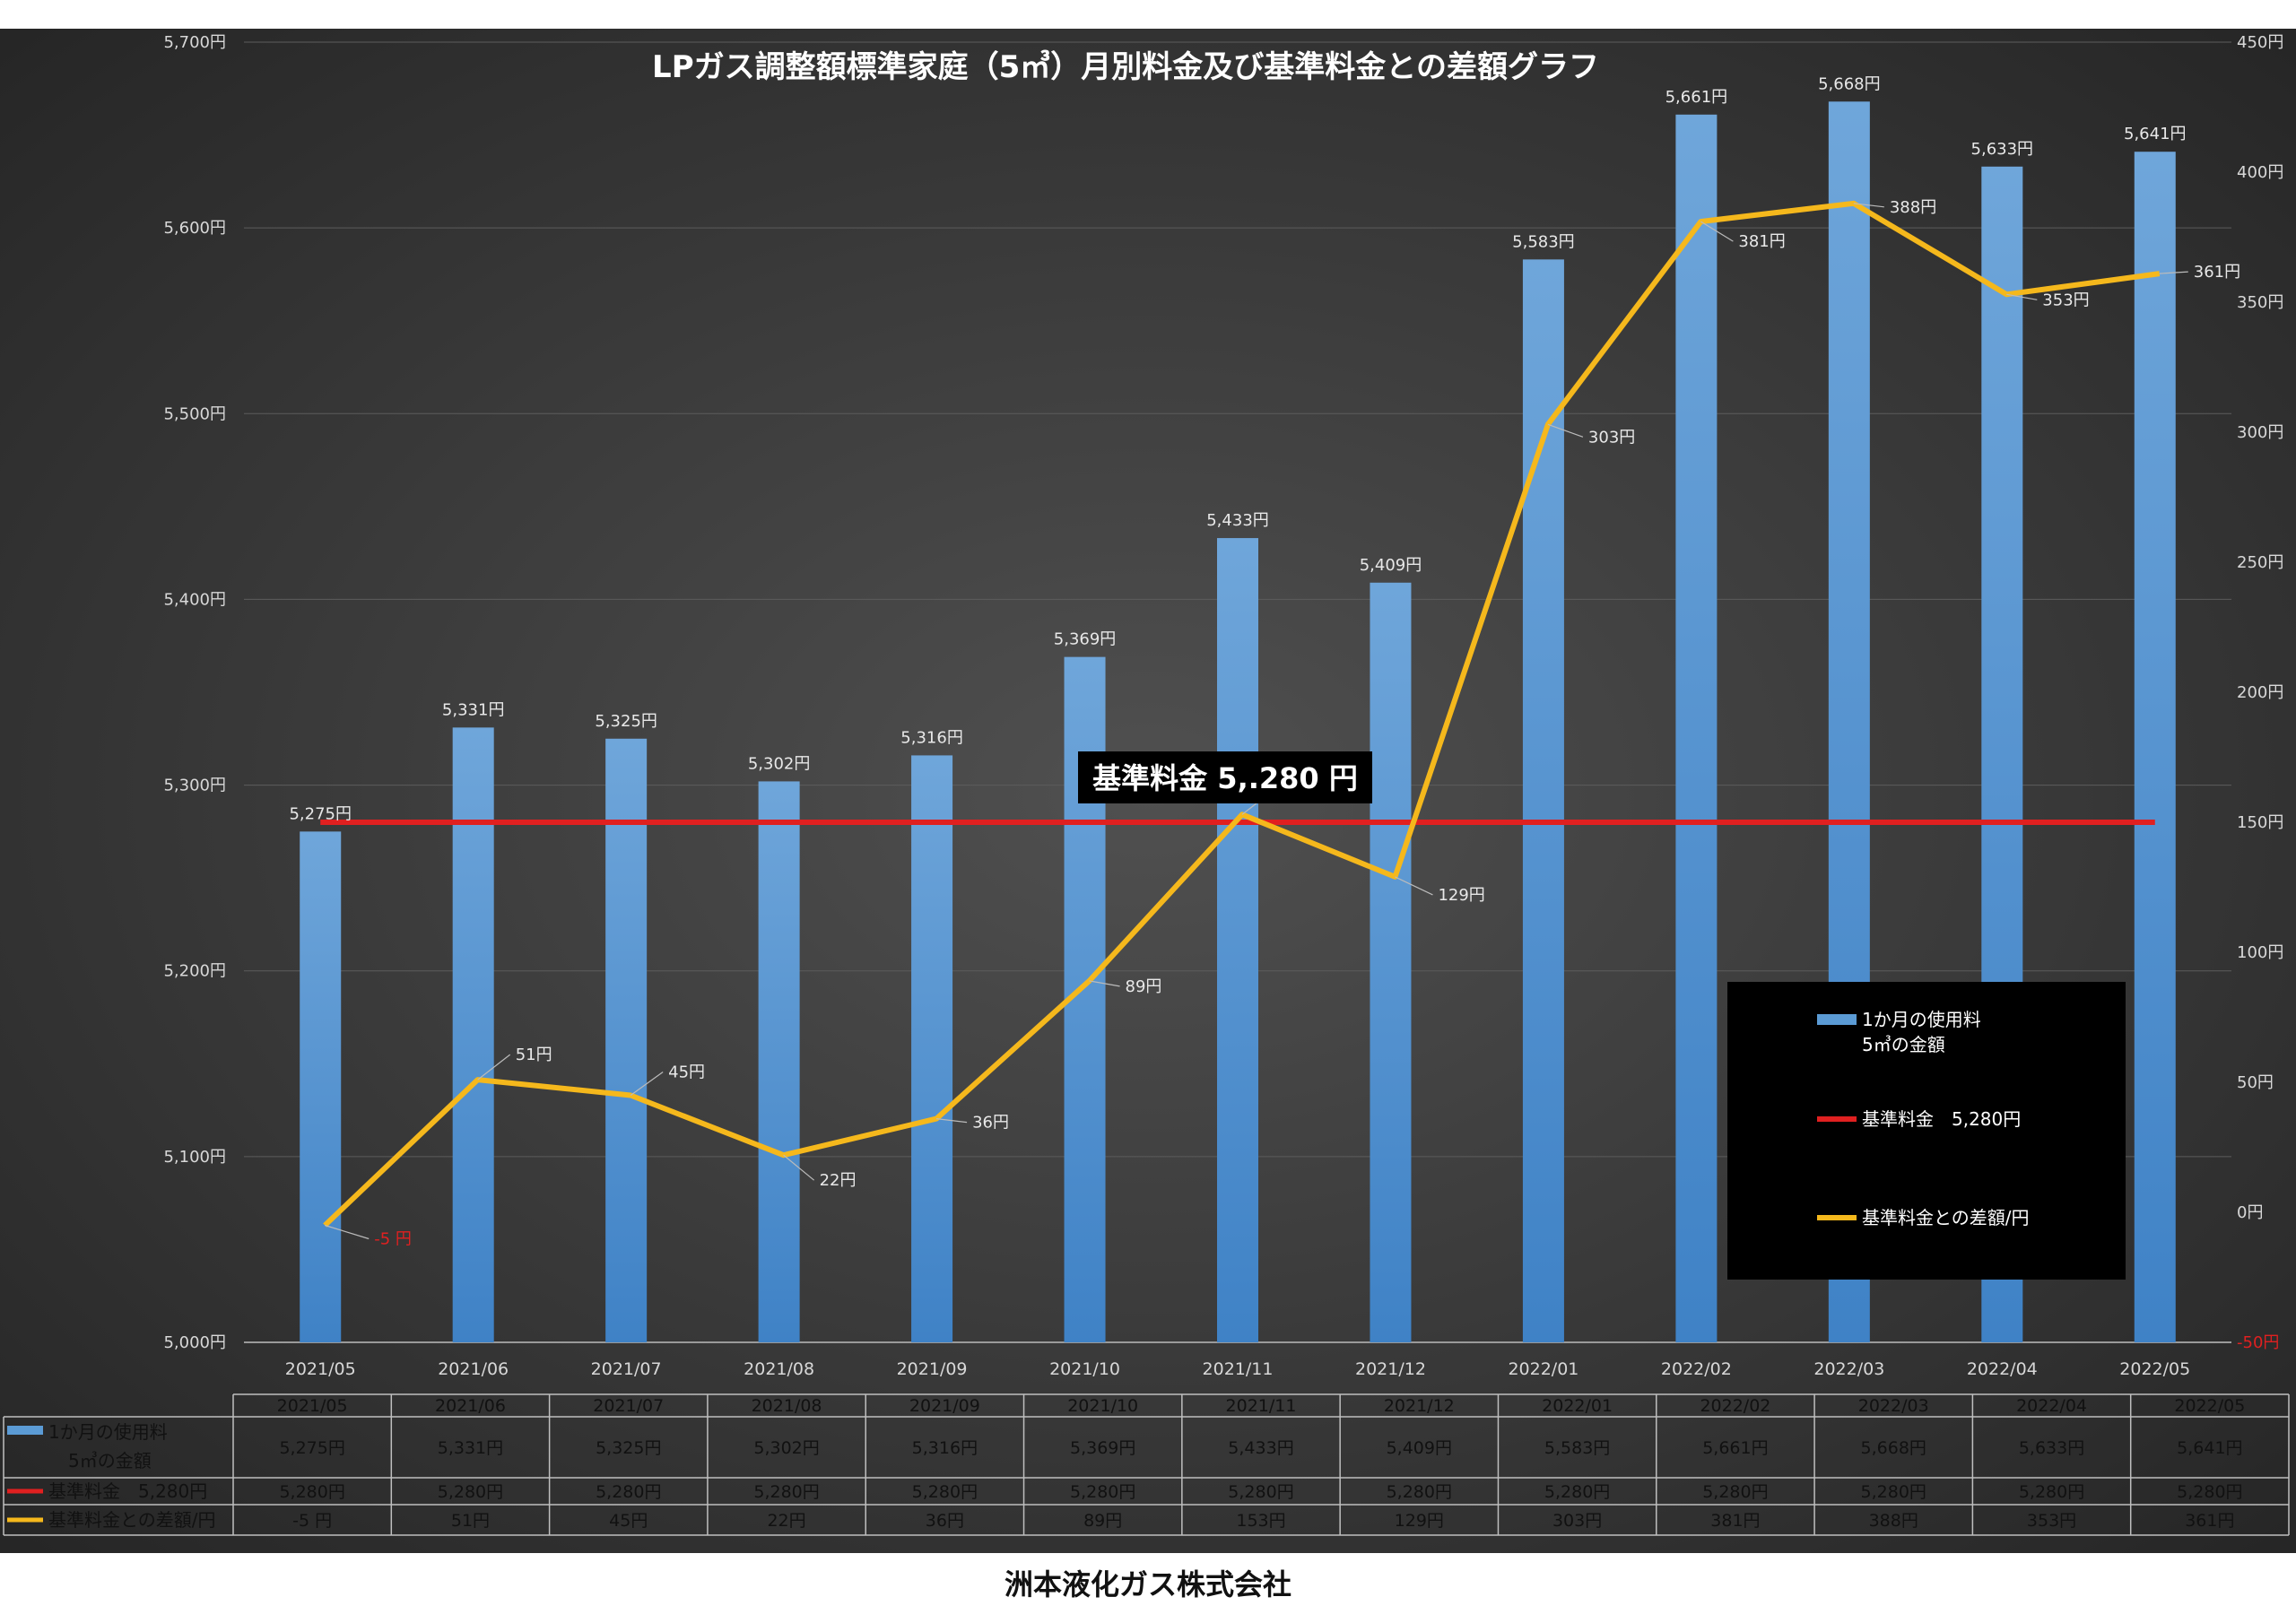 The height and width of the screenshot is (1623, 2296). What do you see at coordinates (2065, 300) in the screenshot?
I see `line-data-label: 353円` at bounding box center [2065, 300].